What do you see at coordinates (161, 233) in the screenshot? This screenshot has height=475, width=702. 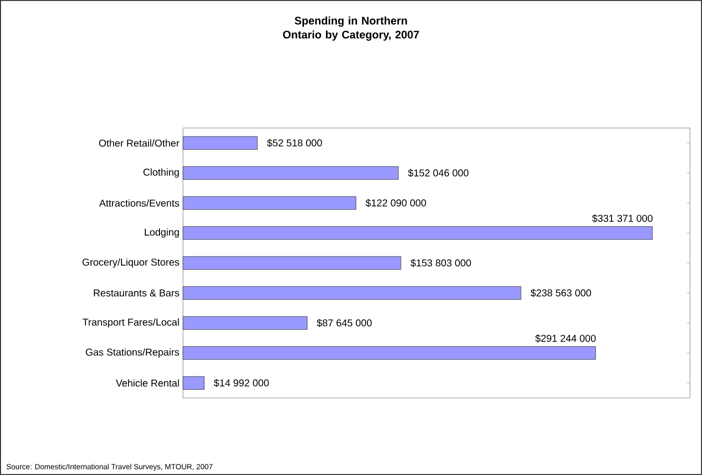 I see `y-tick-label: Lodging` at bounding box center [161, 233].